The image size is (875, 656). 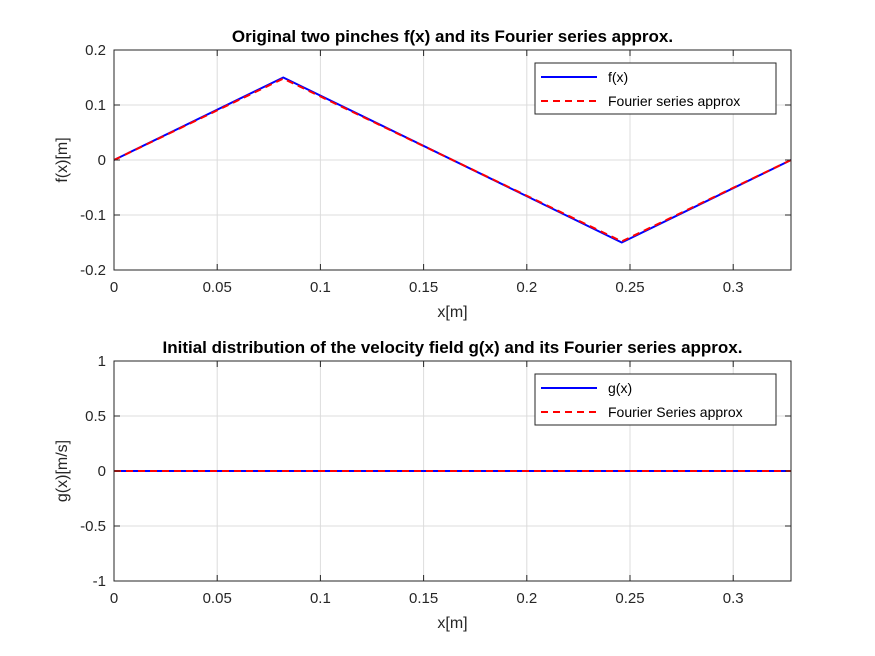 What do you see at coordinates (620, 388) in the screenshot?
I see `legend-entry: g(x)` at bounding box center [620, 388].